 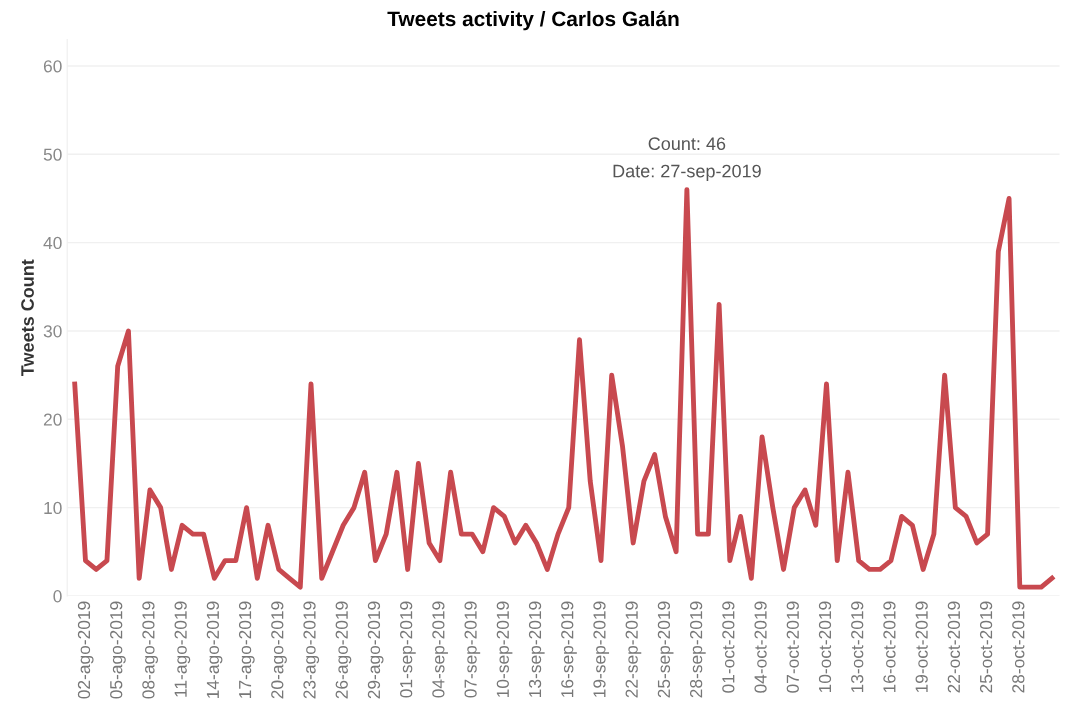 I want to click on annotation: Count: 46, so click(x=687, y=144).